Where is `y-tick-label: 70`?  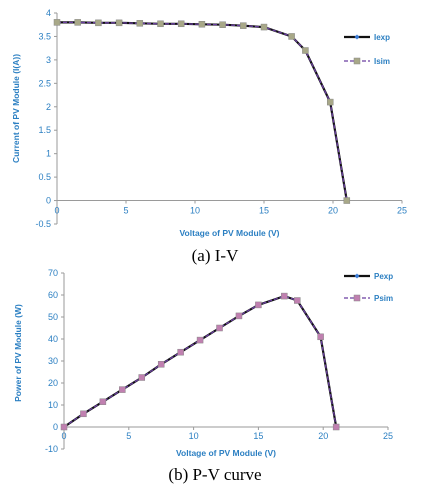 y-tick-label: 70 is located at coordinates (53, 273).